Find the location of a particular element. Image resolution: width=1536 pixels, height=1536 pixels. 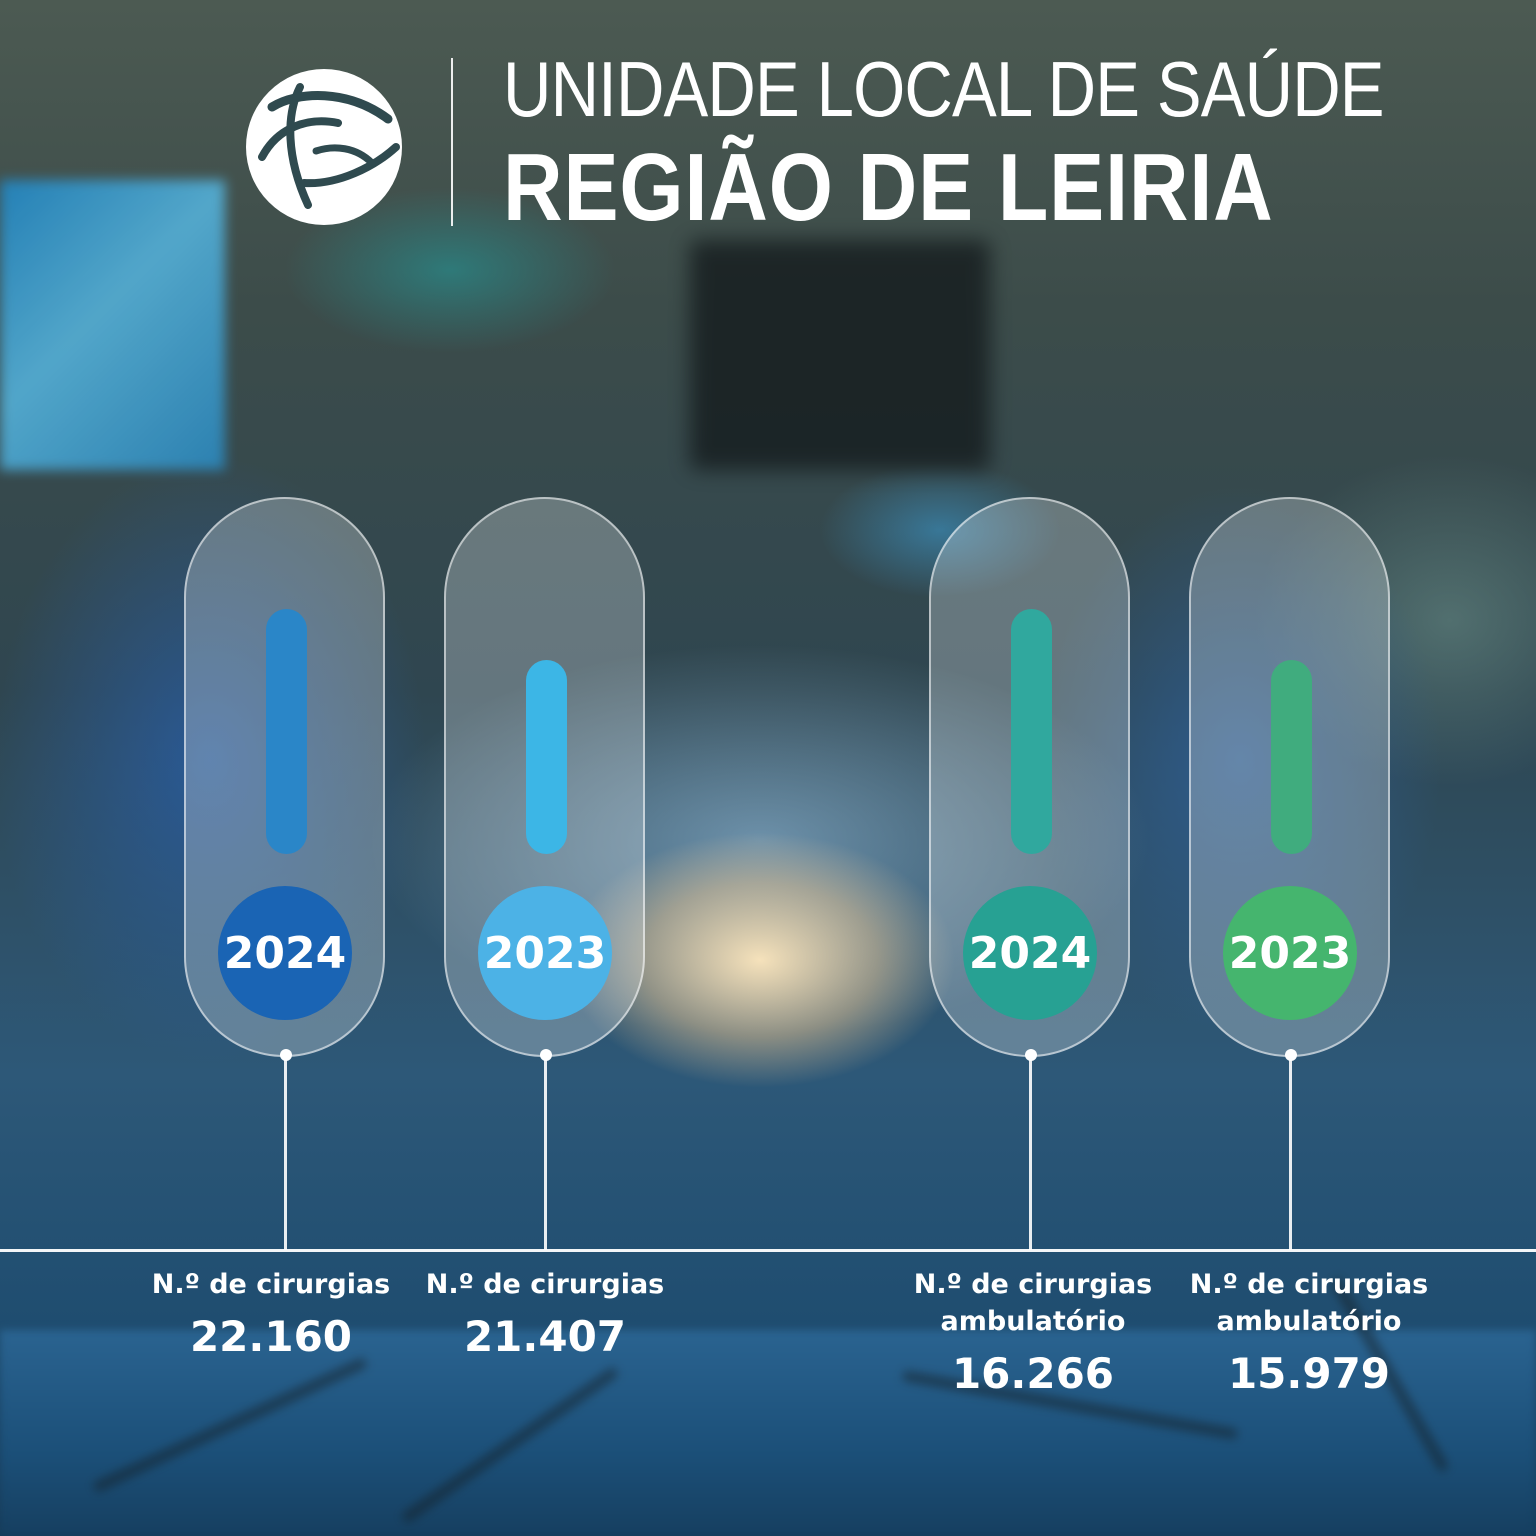

background-instrument-tray is located at coordinates (768, 1433).